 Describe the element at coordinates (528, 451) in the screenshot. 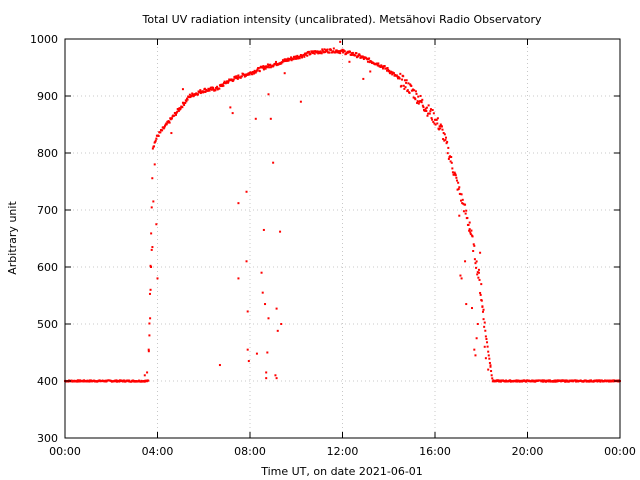

I see `x-tick-label: 20:00` at that location.